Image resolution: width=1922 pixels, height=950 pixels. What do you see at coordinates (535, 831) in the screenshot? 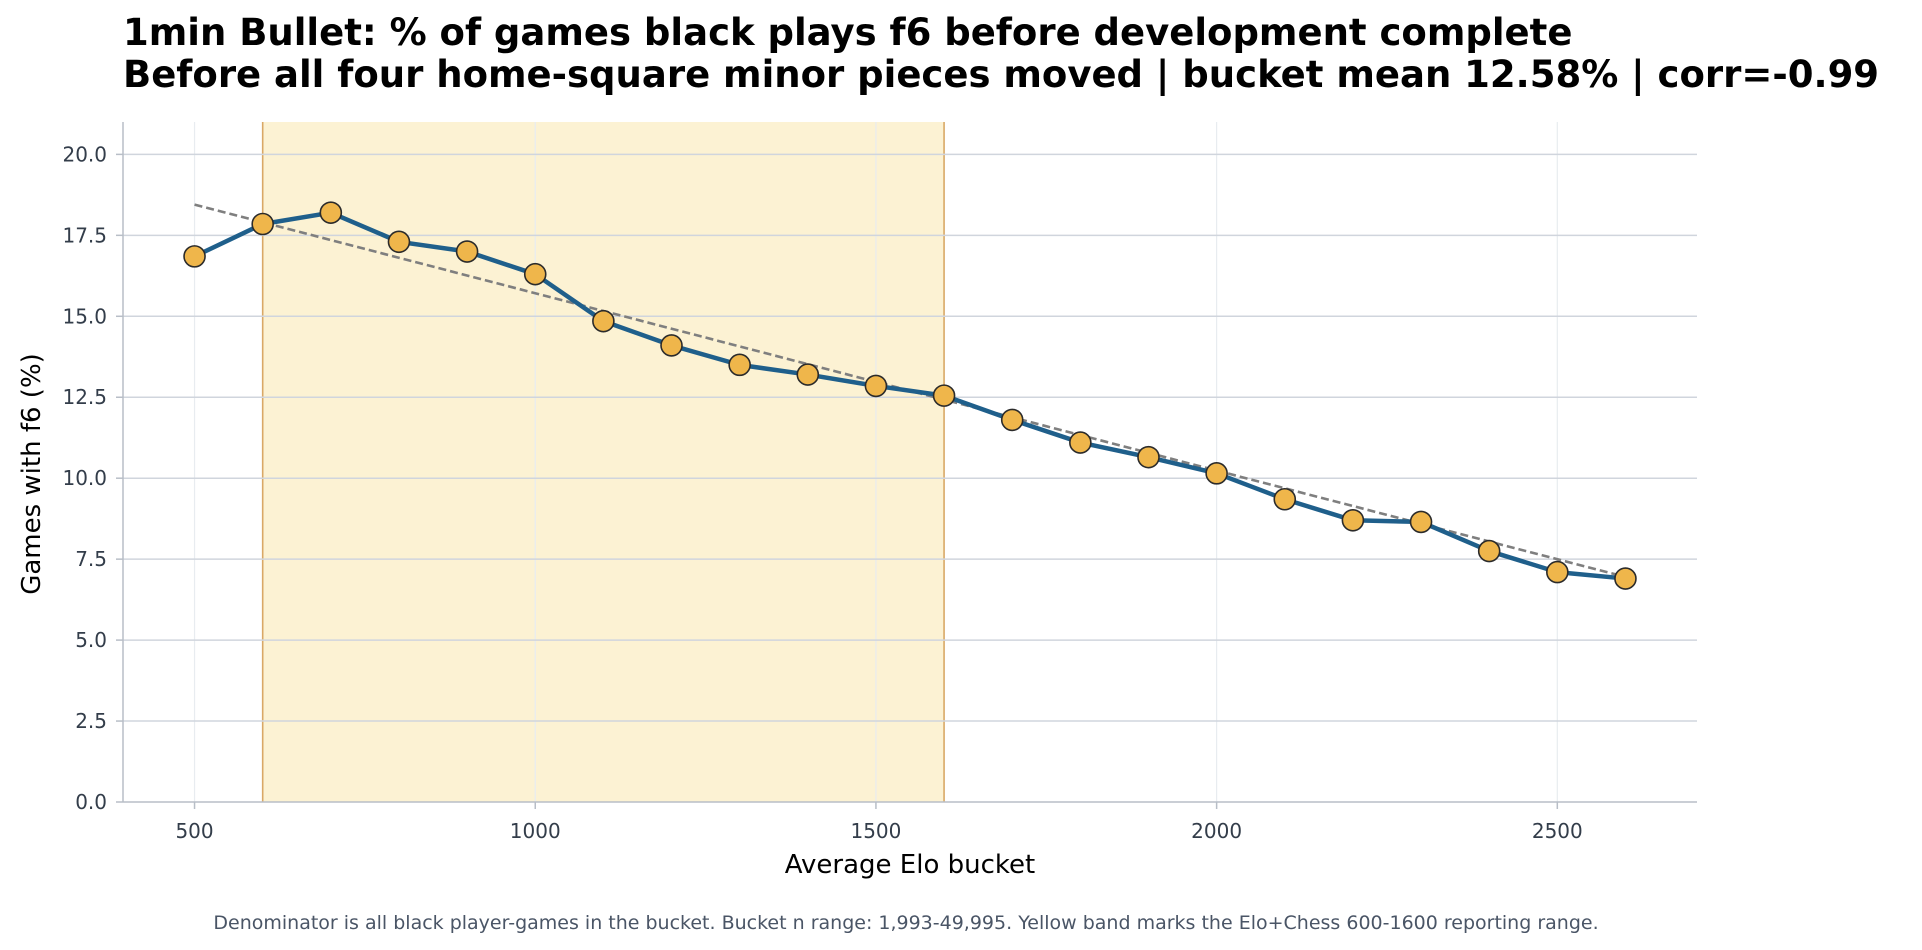
I see `x-tick-label: 1000` at bounding box center [535, 831].